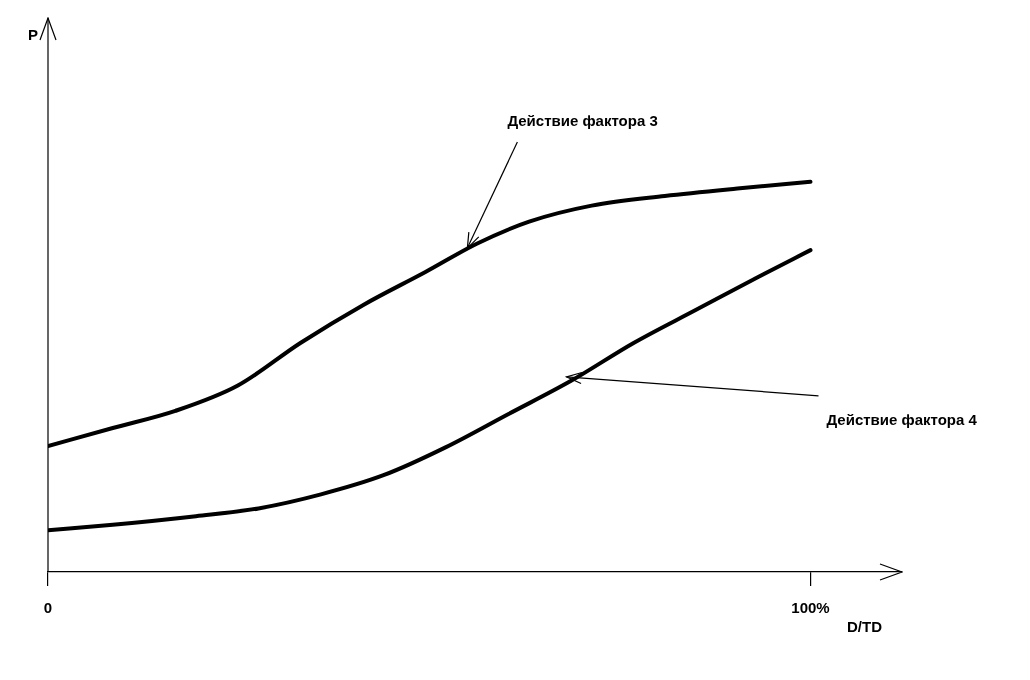 The height and width of the screenshot is (680, 1030). What do you see at coordinates (582, 121) in the screenshot?
I see `annotation: Действие фактора 3` at bounding box center [582, 121].